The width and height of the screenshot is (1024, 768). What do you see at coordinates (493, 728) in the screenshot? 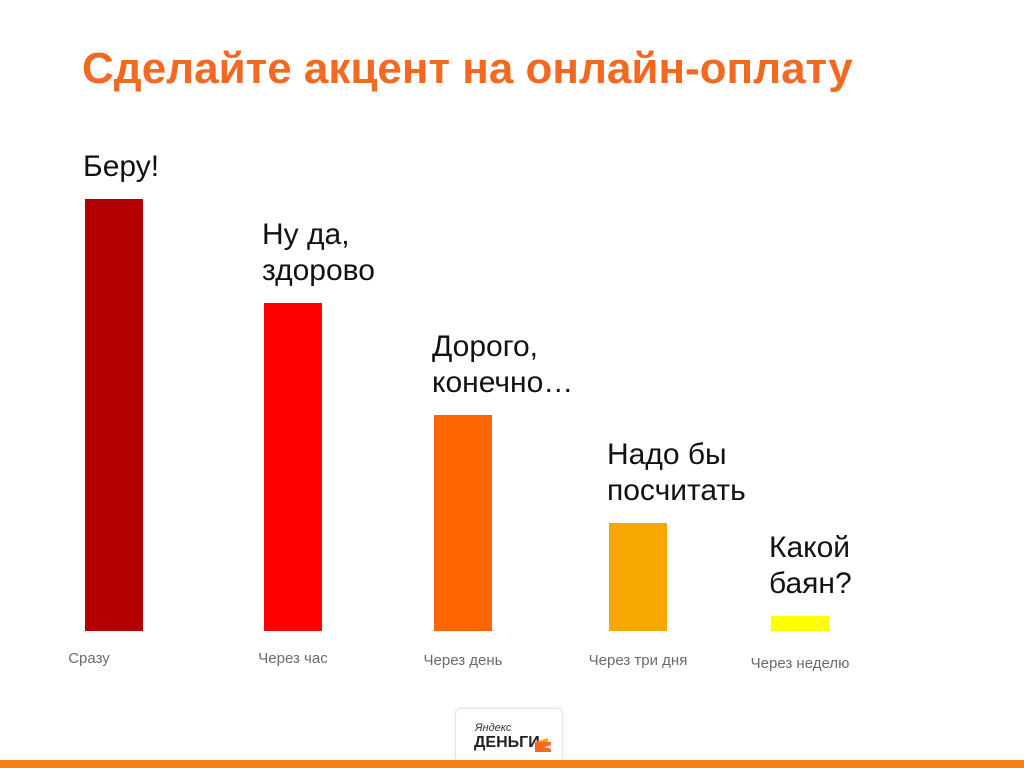
I see `logo-small-text: Яндекс` at bounding box center [493, 728].